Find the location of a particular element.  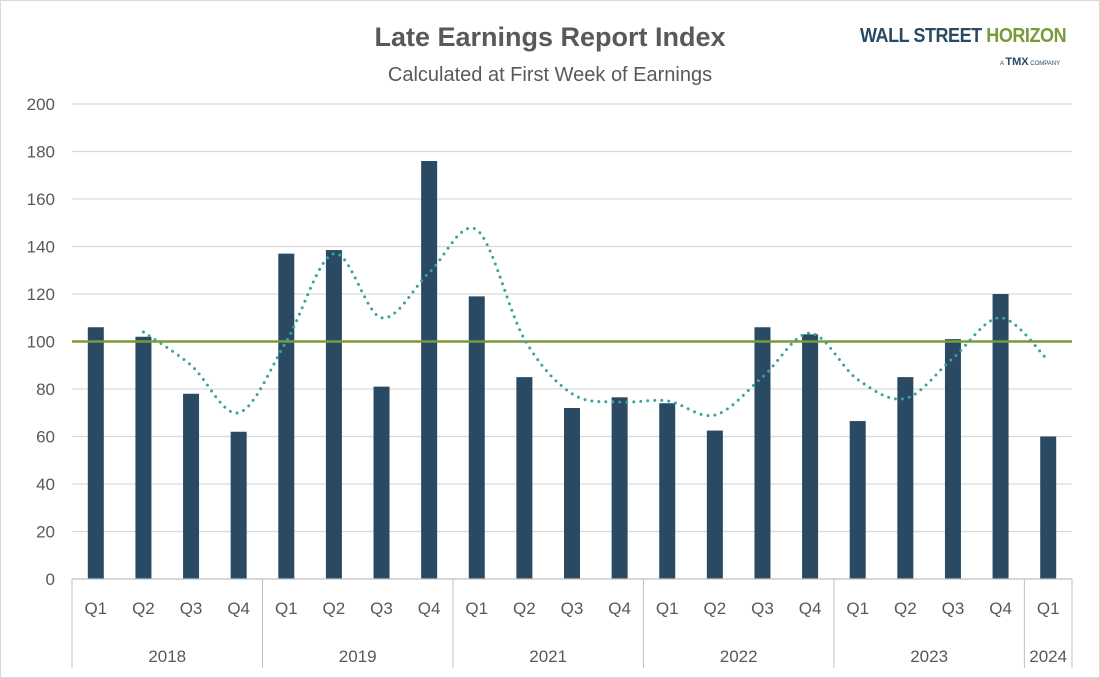

y-tick-label: 120 is located at coordinates (41, 294).